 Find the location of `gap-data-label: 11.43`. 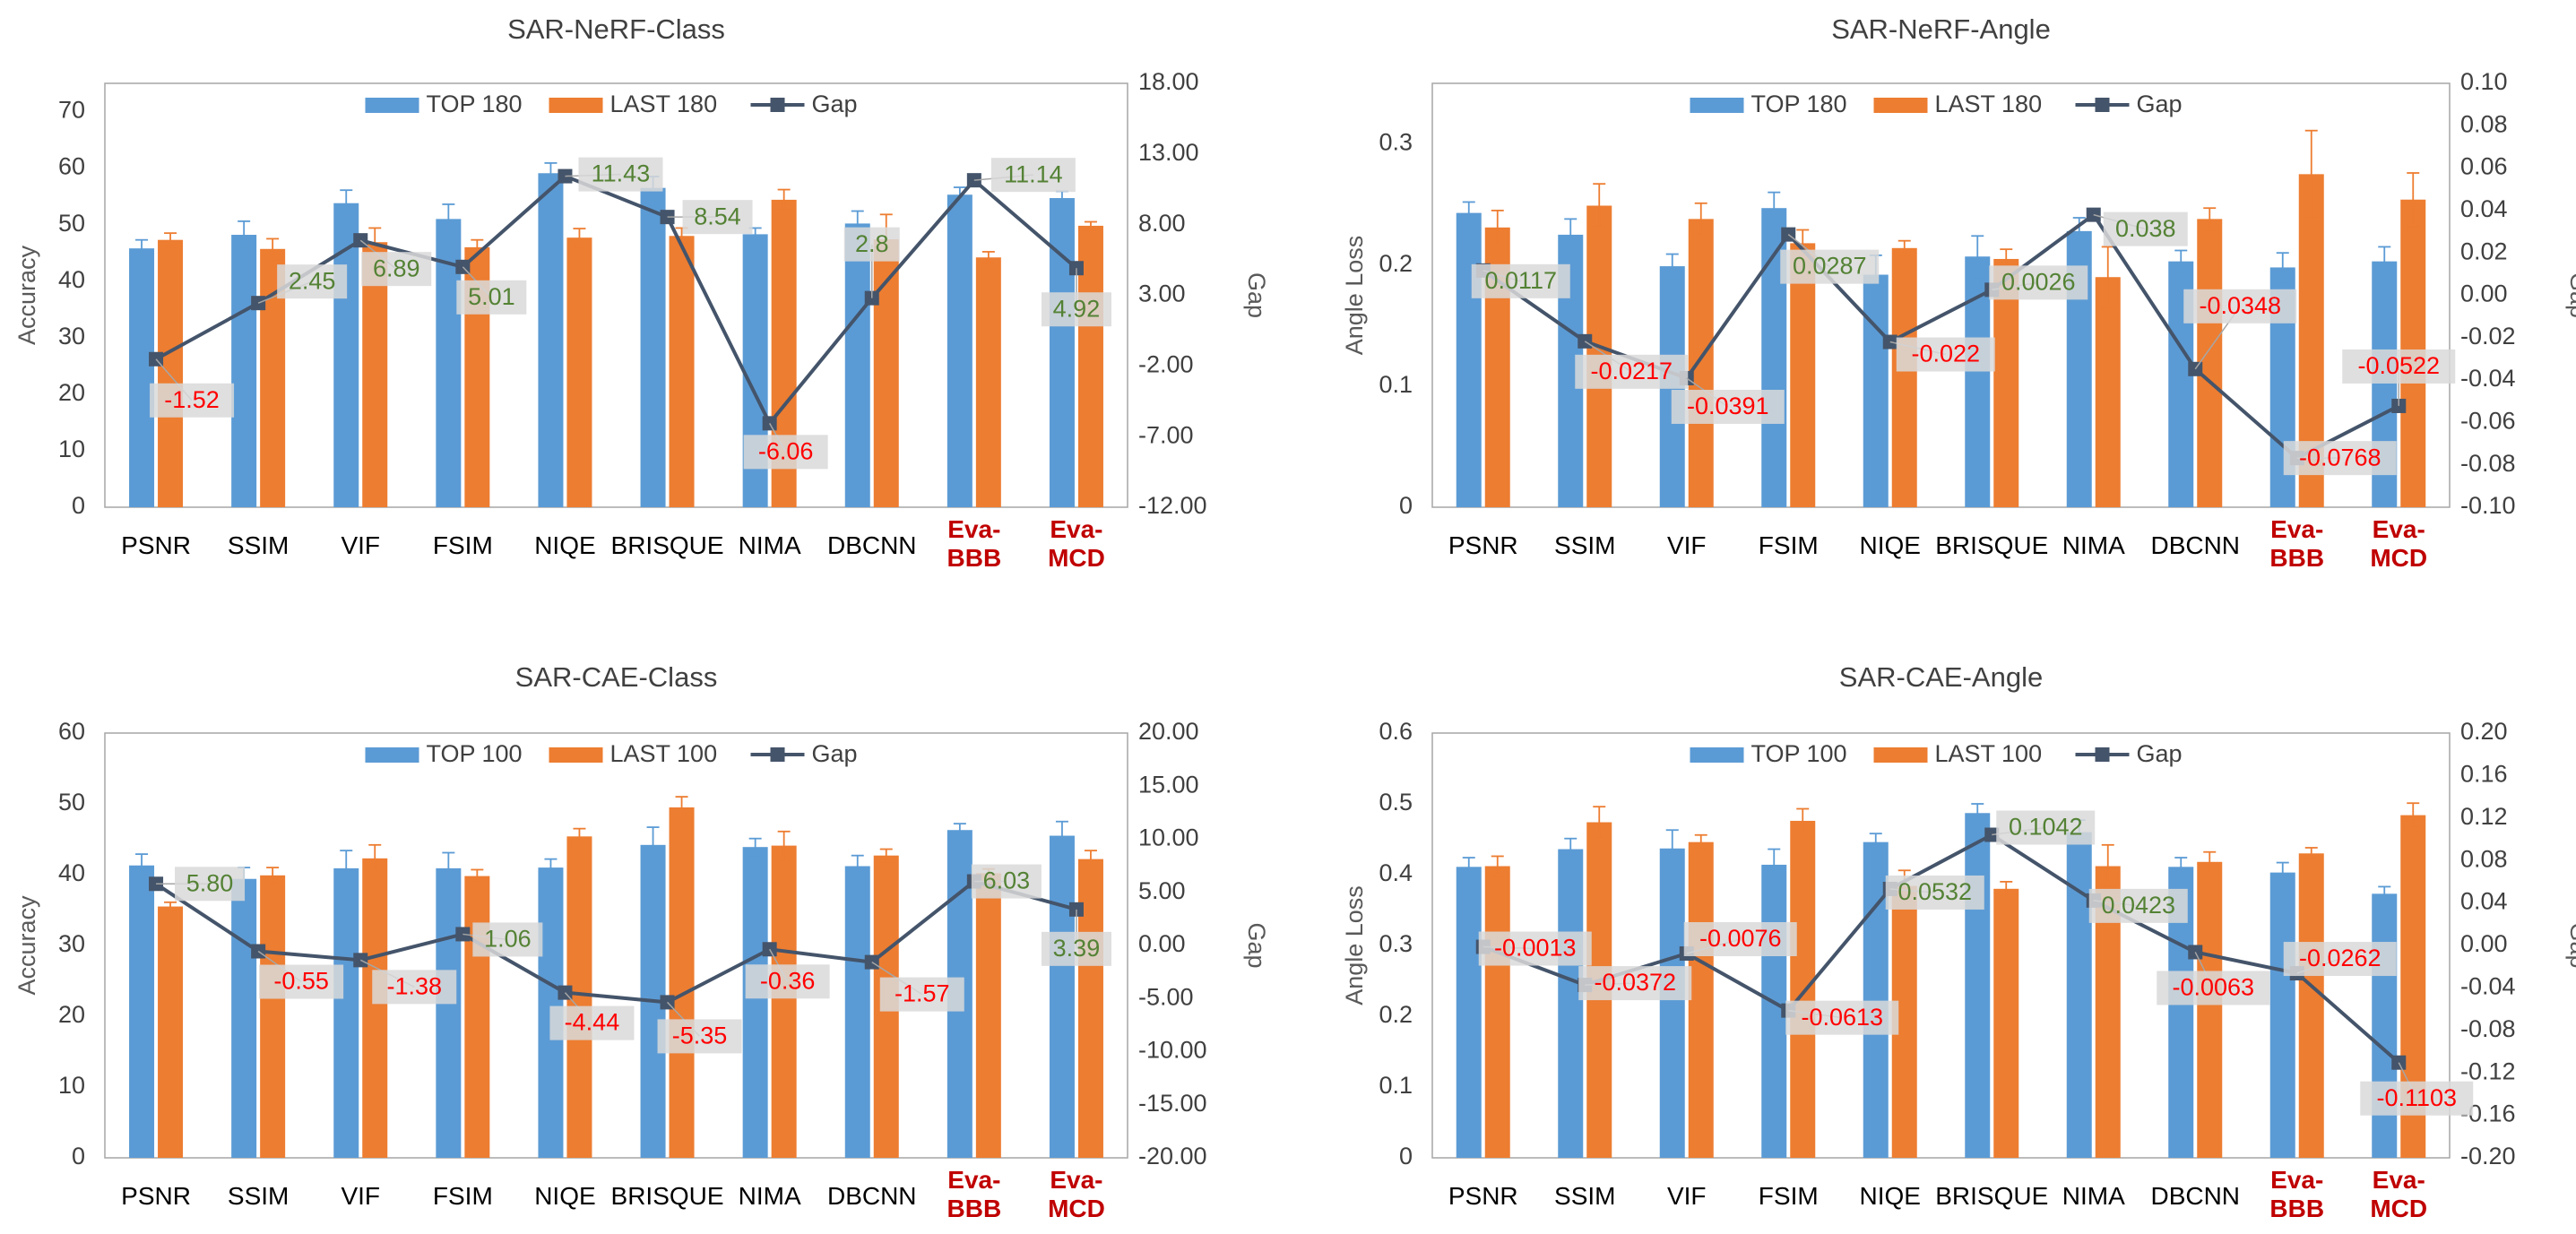

gap-data-label: 11.43 is located at coordinates (614, 175).